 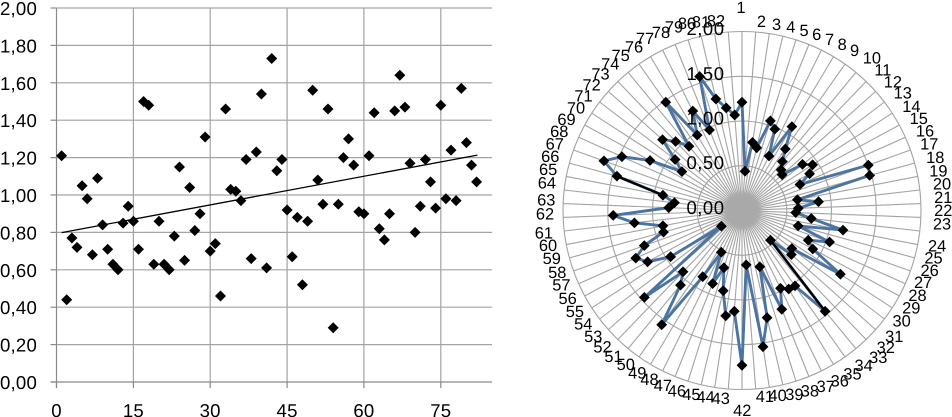 What do you see at coordinates (882, 71) in the screenshot?
I see `svg-text: 11` at bounding box center [882, 71].